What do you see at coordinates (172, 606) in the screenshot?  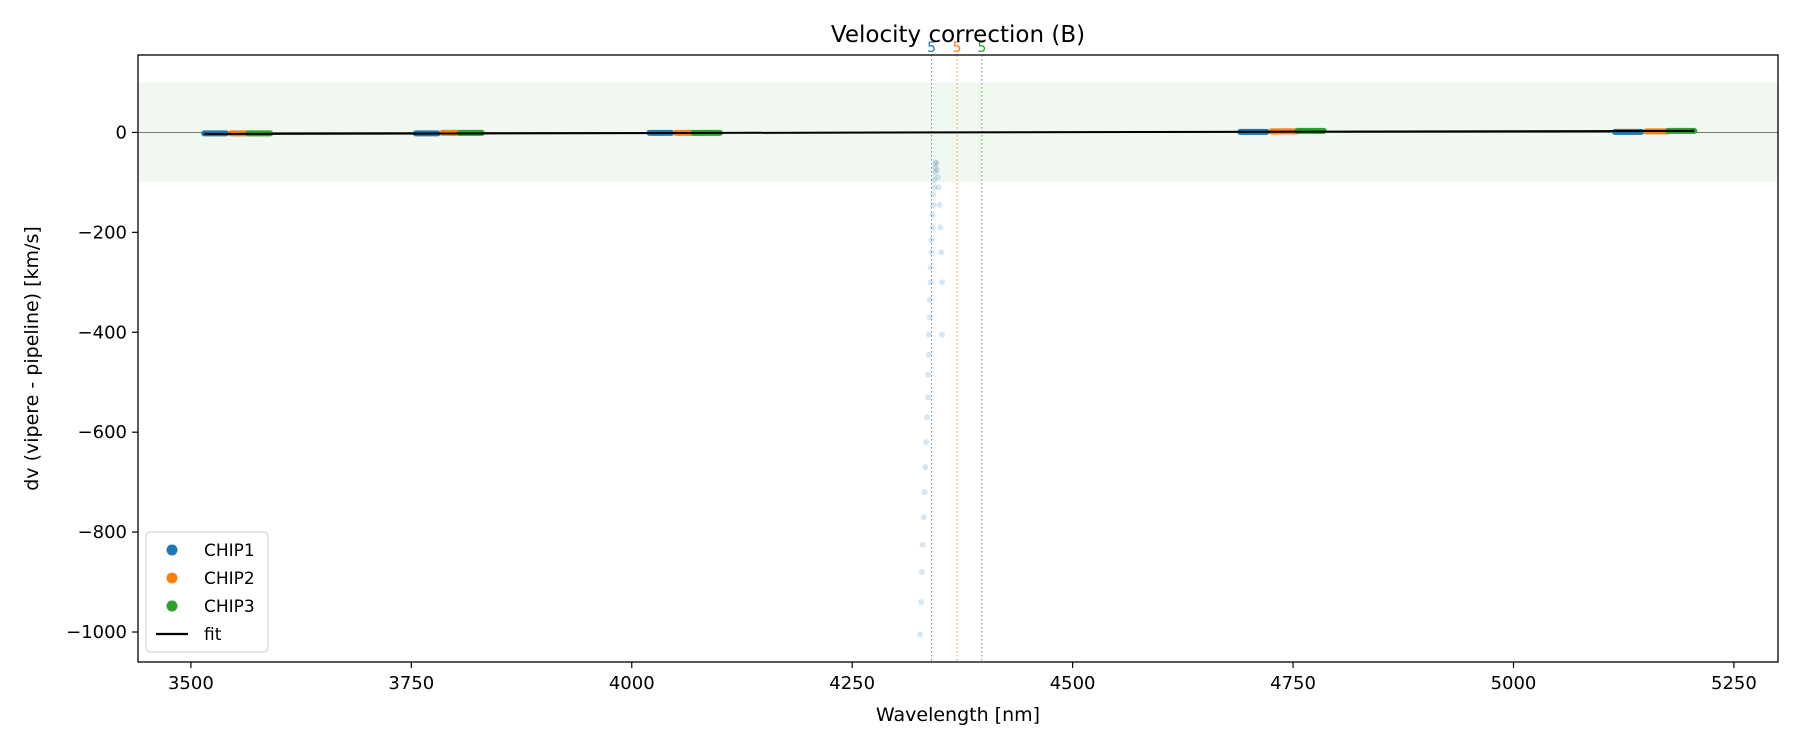 I see `legend-marker-chip3` at bounding box center [172, 606].